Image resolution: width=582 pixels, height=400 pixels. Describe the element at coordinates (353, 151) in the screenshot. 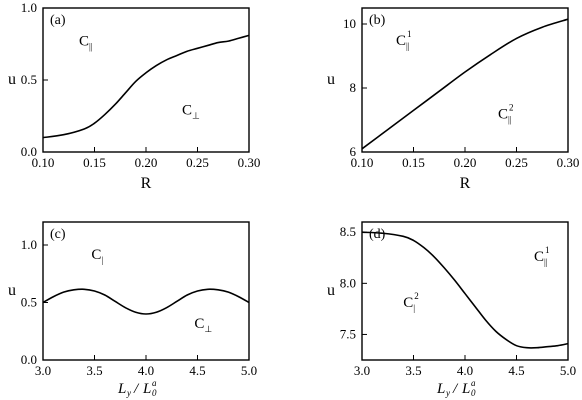

I see `y-tick-label: 6` at that location.